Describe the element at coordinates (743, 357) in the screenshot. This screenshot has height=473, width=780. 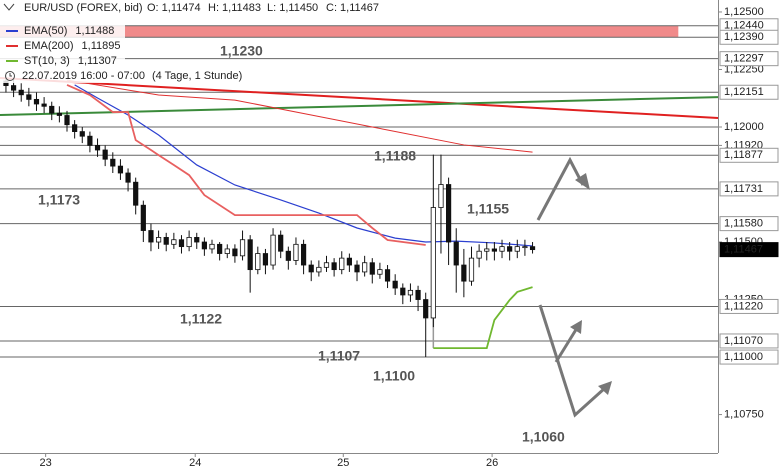
I see `level-label: 1,11000` at that location.